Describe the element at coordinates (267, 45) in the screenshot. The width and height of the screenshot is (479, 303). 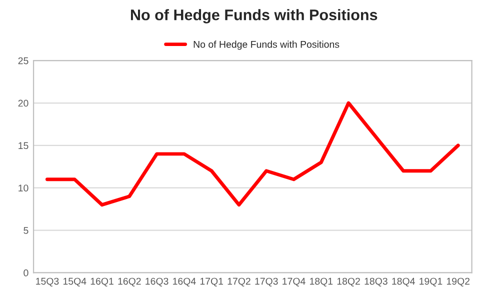
I see `legend-label: No of Hedge Funds with Positions` at that location.